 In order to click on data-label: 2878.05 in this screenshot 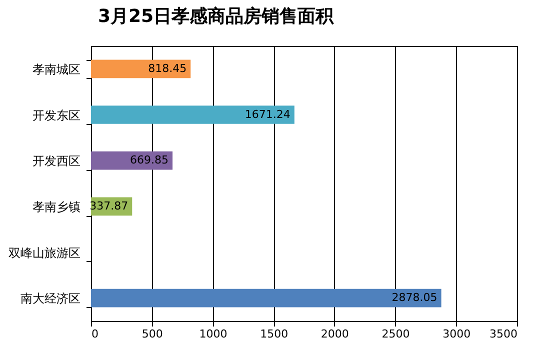, I will do `click(415, 297)`.